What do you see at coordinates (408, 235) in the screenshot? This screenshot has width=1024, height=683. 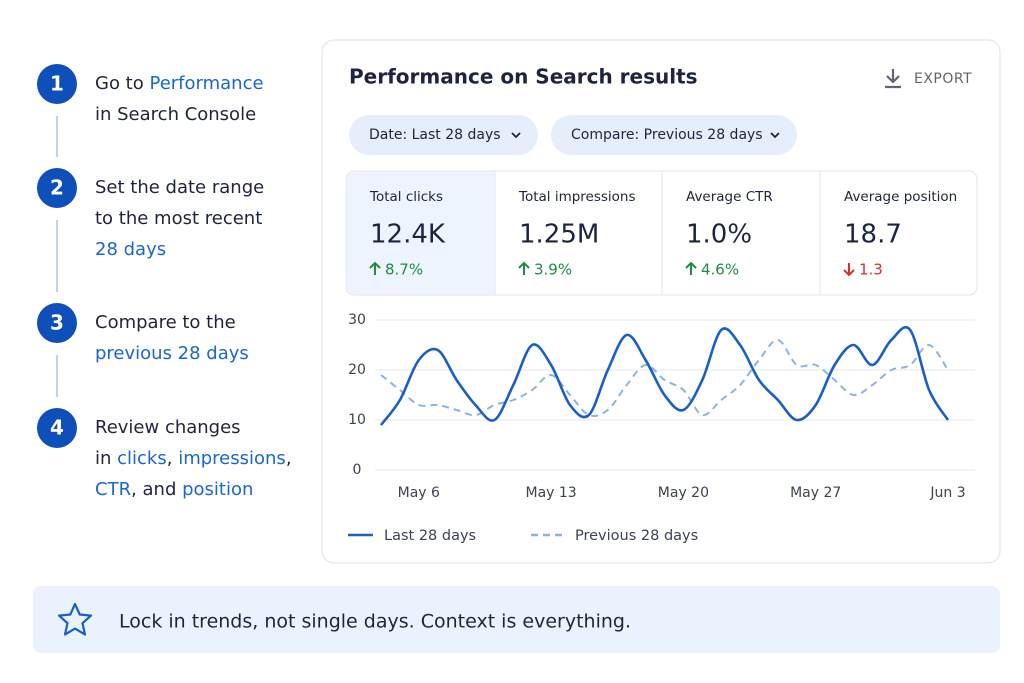 I see `metric-value: 12.4K` at bounding box center [408, 235].